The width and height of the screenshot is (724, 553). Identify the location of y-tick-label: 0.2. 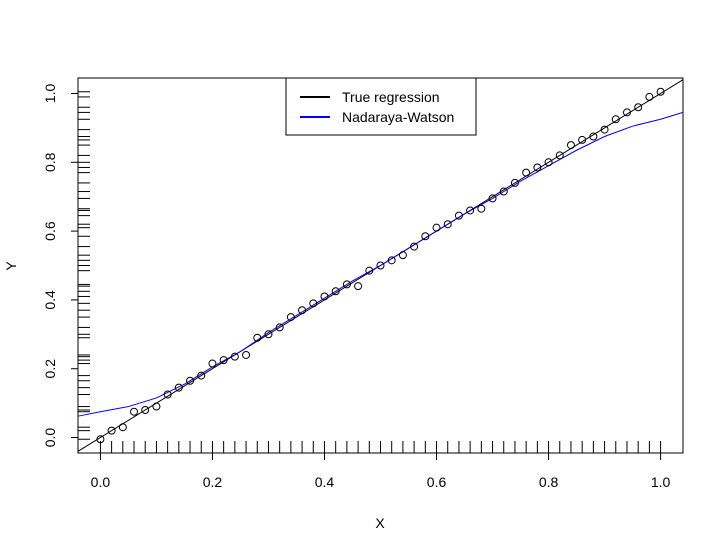
(50, 369).